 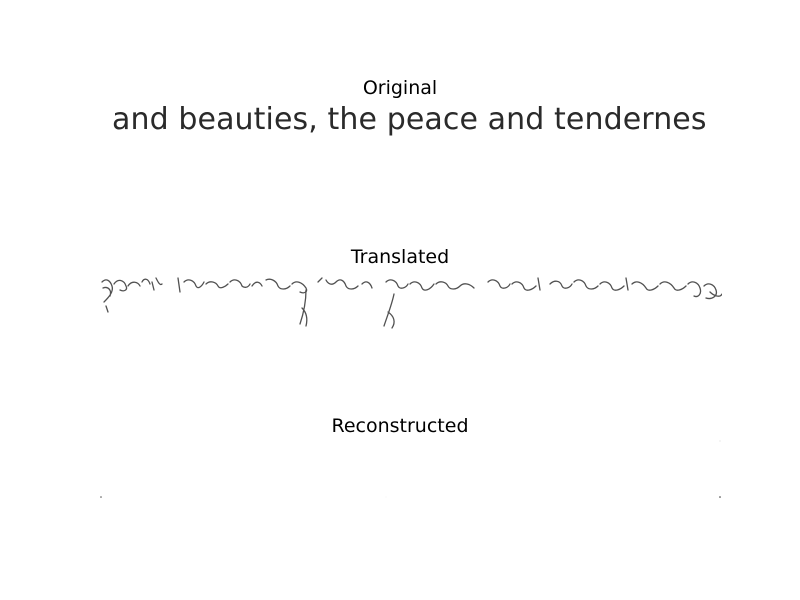 What do you see at coordinates (400, 88) in the screenshot?
I see `original-panel-title: Original` at bounding box center [400, 88].